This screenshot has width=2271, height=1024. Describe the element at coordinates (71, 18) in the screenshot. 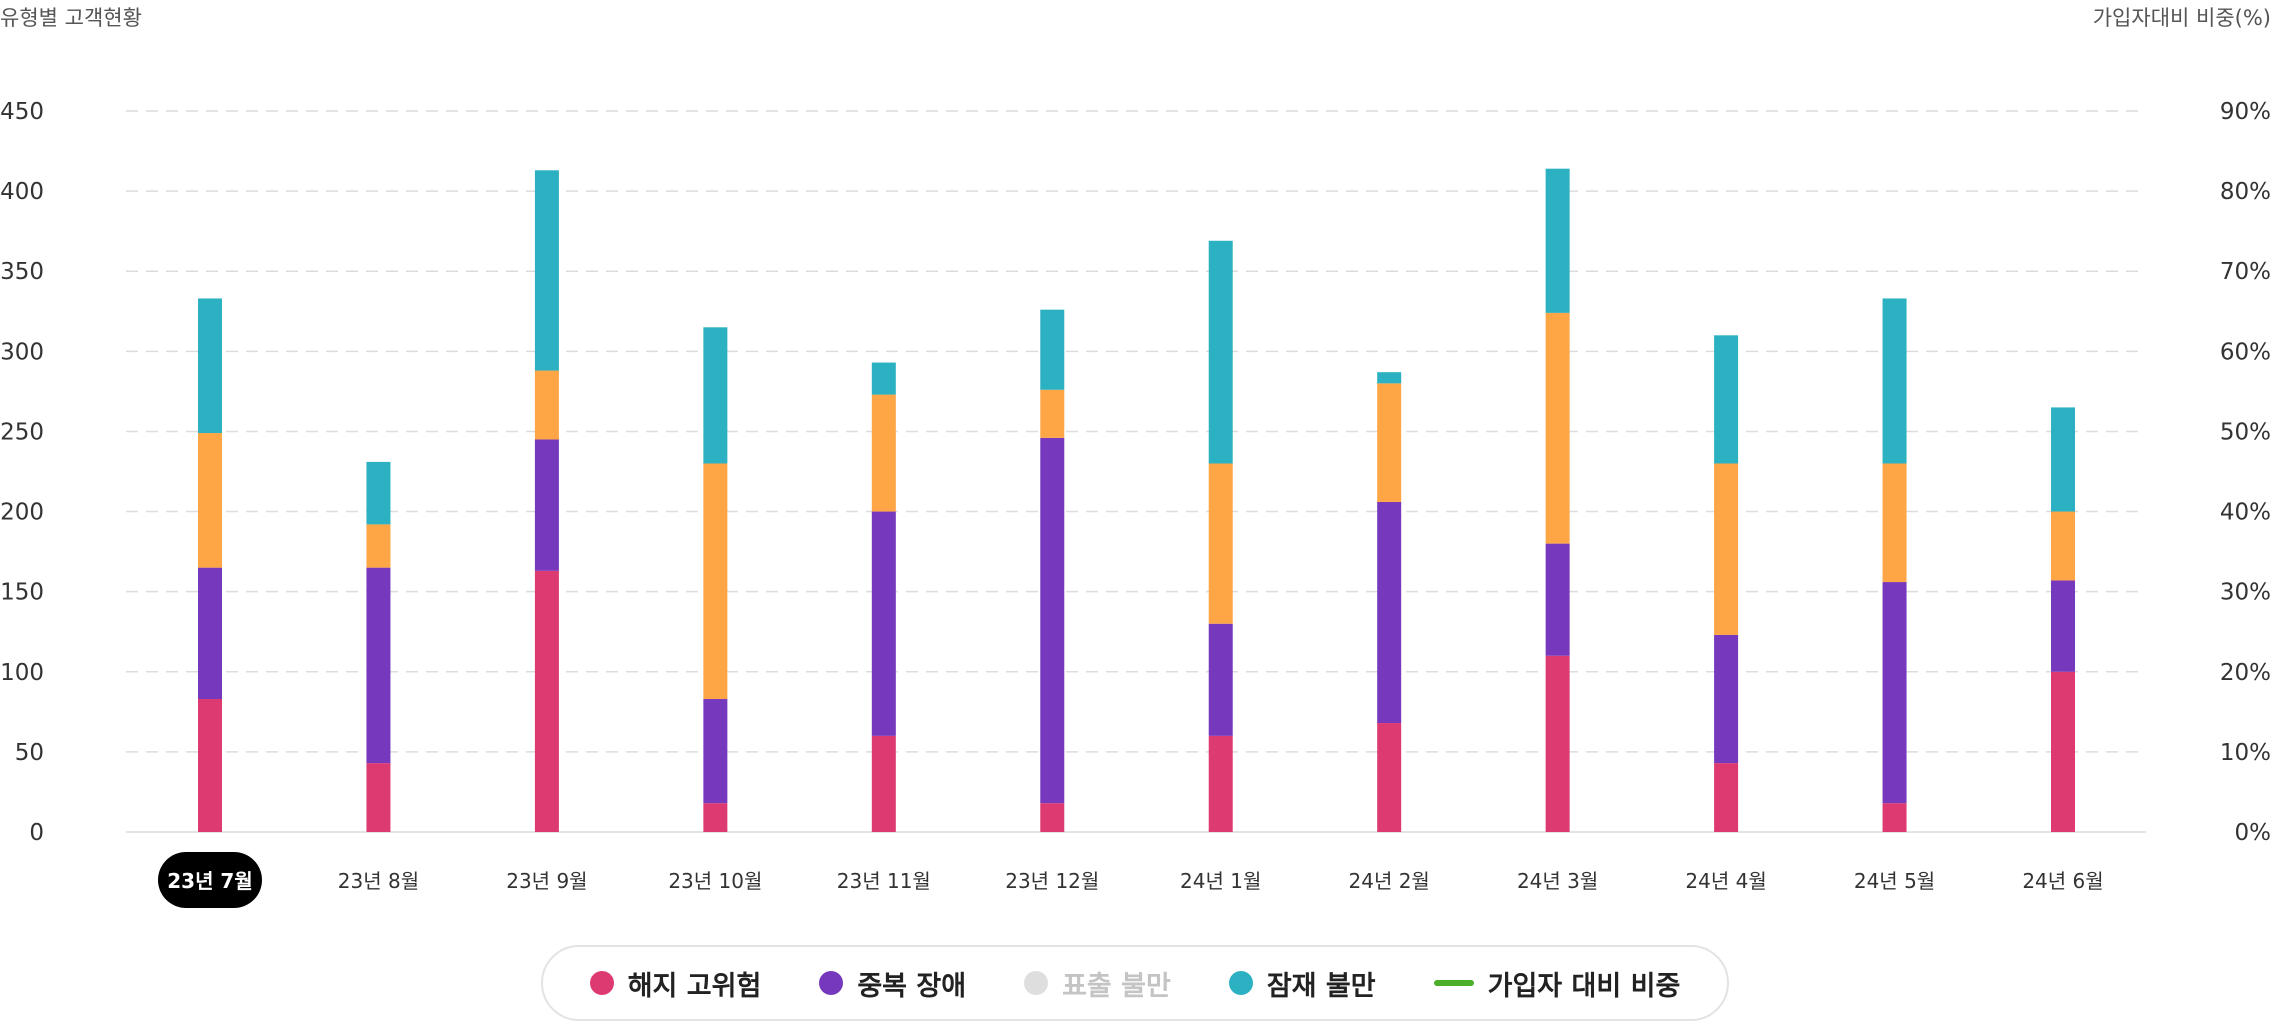

I see `left-axis-title: 유형별 고객현황` at that location.